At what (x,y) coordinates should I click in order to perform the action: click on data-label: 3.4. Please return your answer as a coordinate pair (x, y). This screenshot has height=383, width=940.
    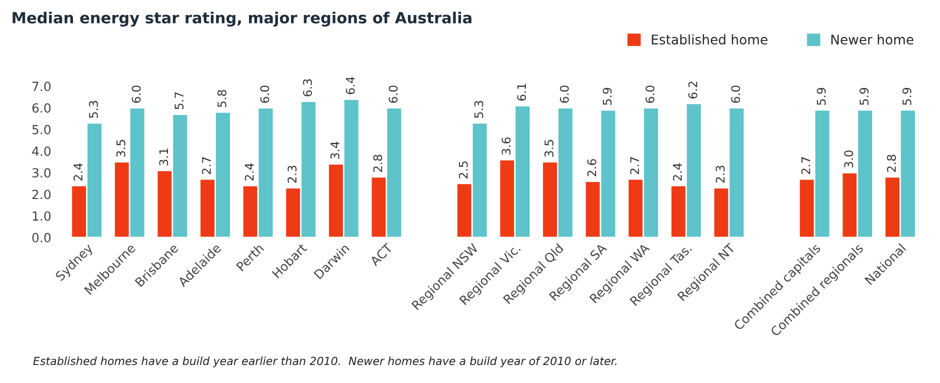
    Looking at the image, I should click on (335, 150).